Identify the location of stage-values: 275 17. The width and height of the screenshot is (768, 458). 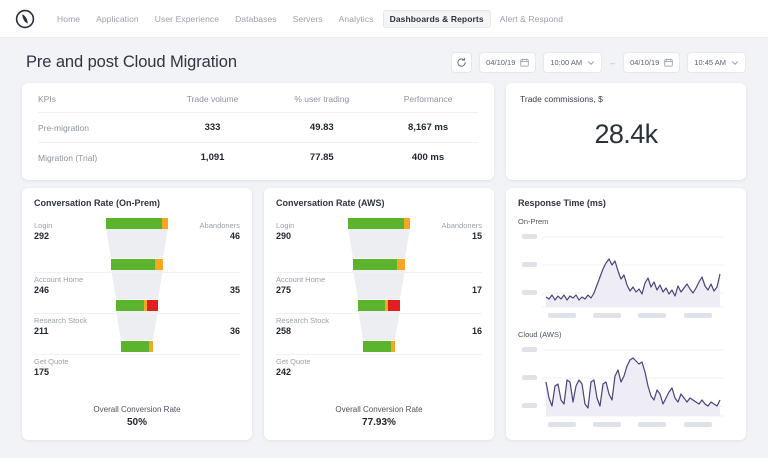
(379, 290).